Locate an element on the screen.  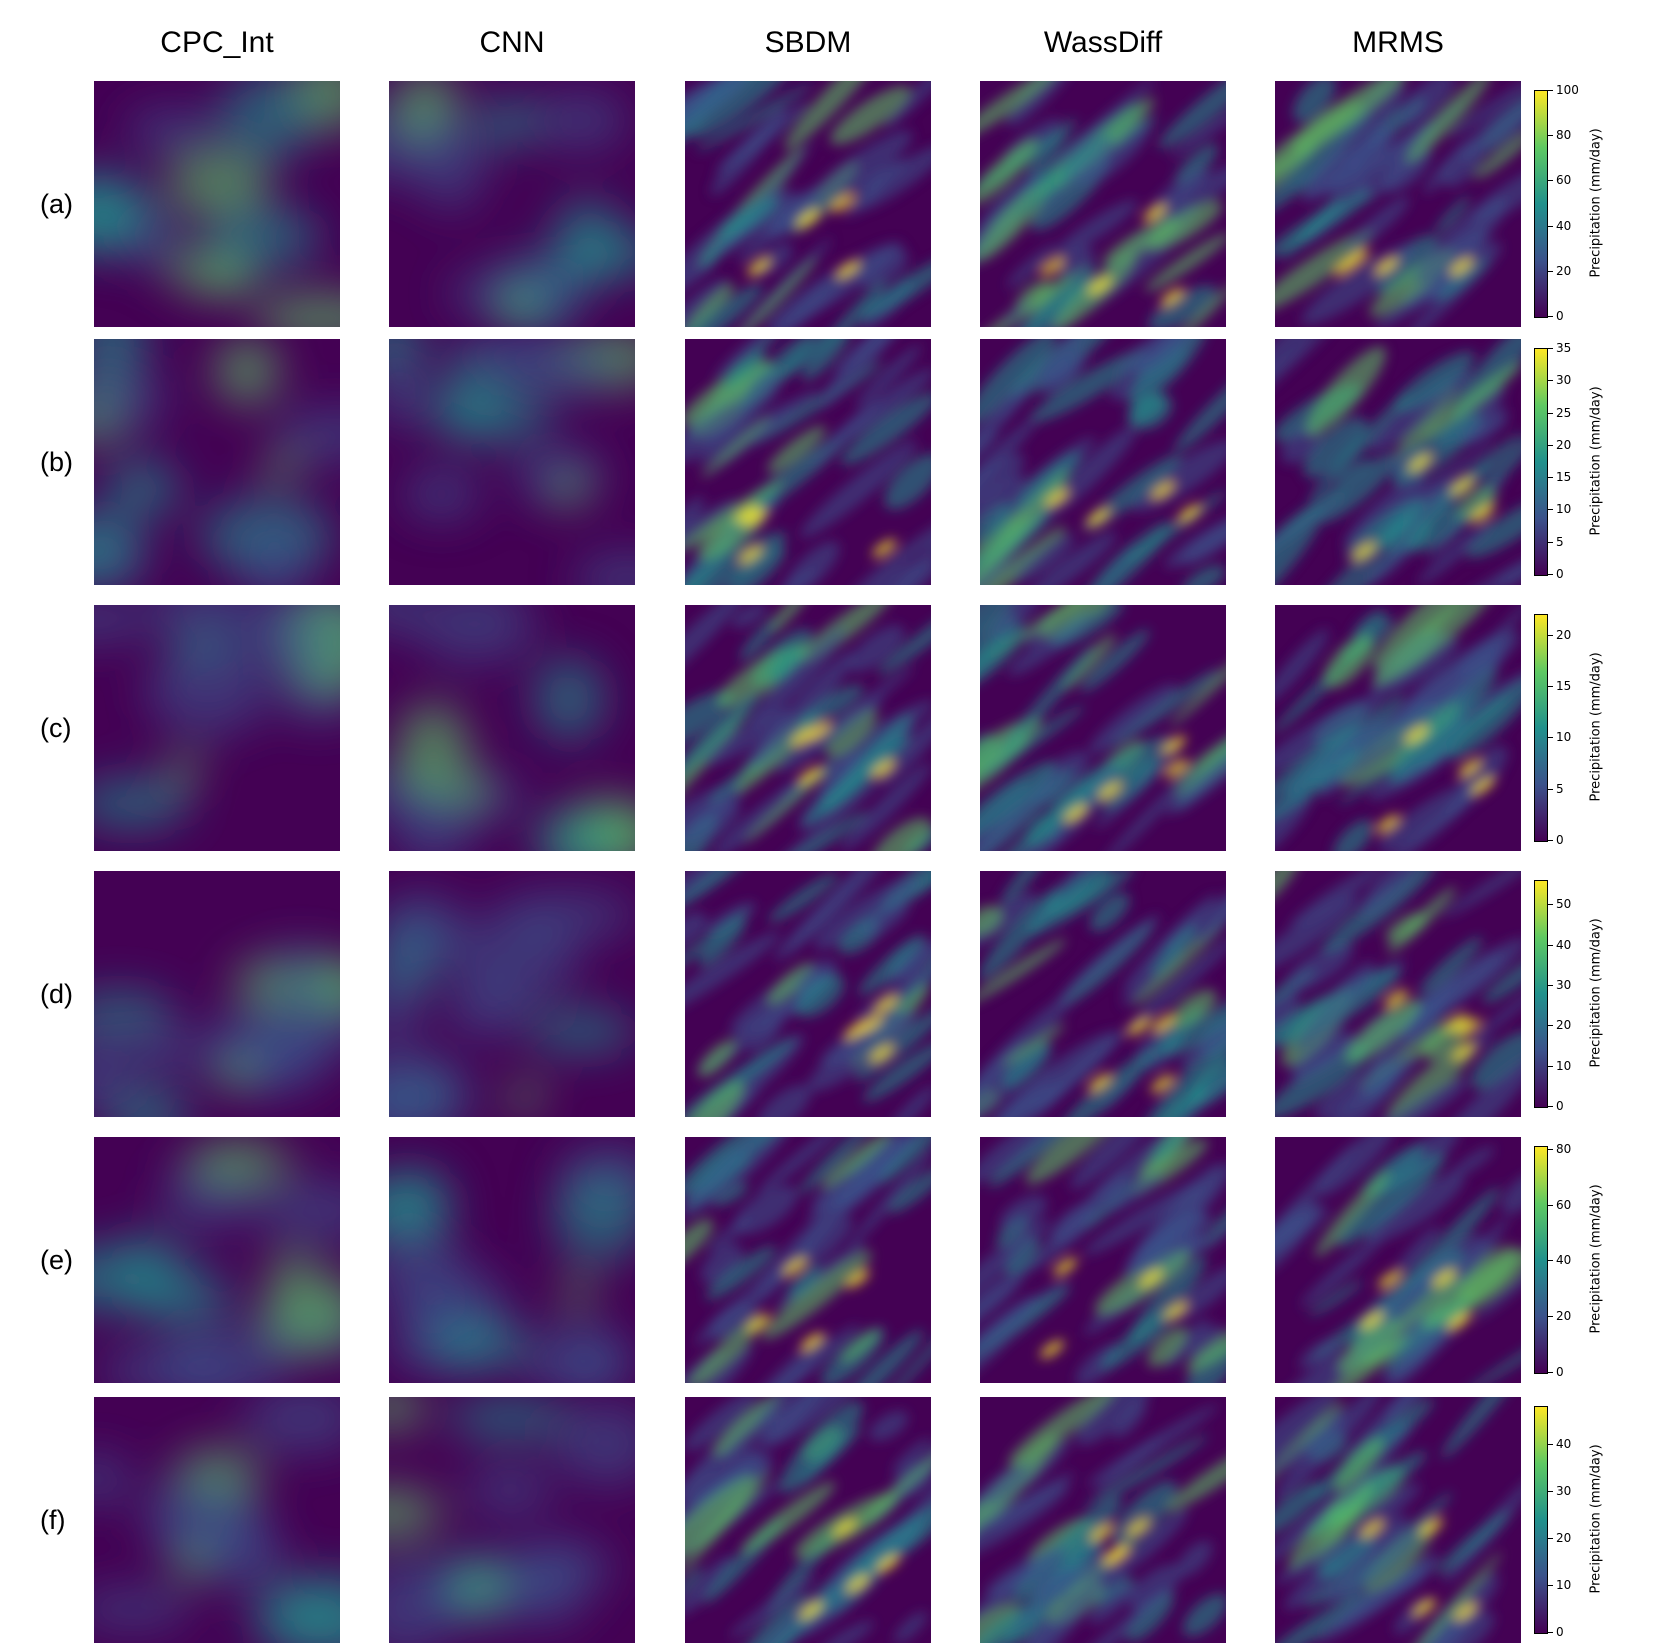
row-label: (e) is located at coordinates (56, 1260).